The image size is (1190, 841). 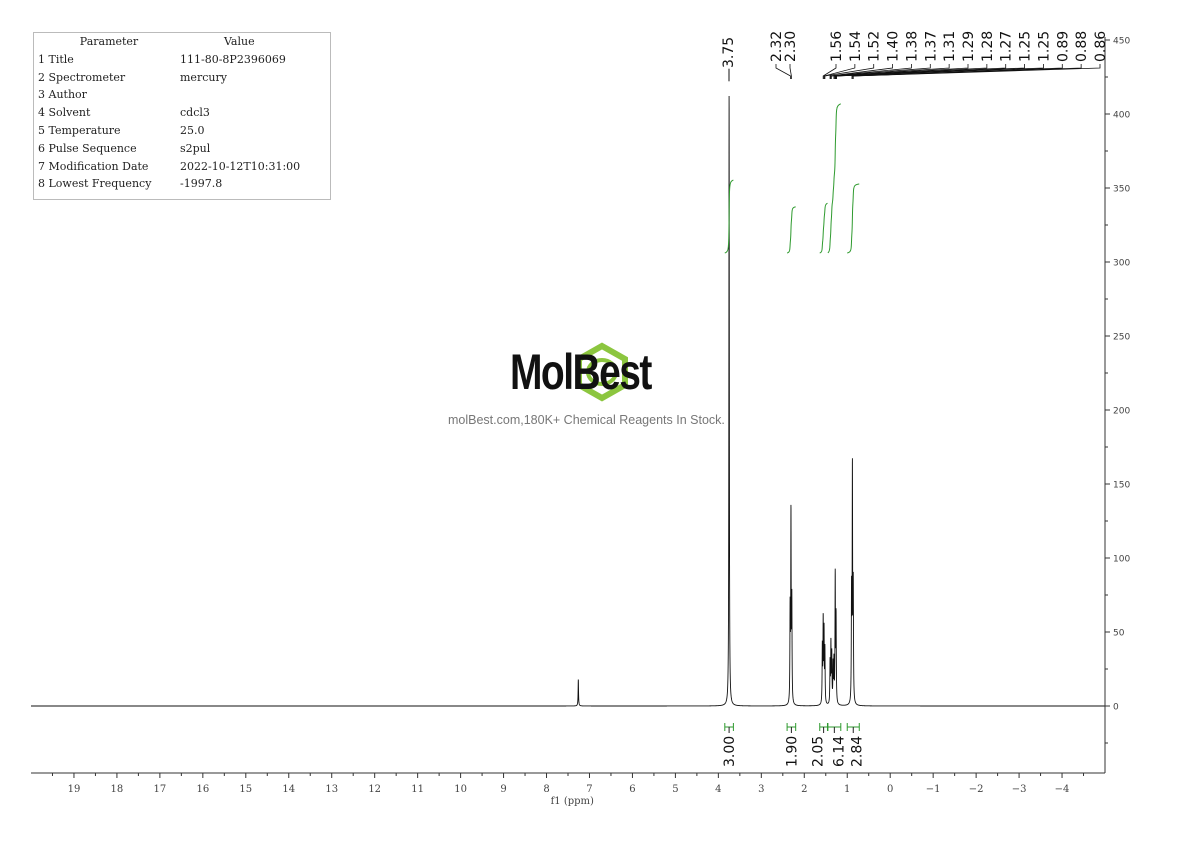 What do you see at coordinates (1121, 264) in the screenshot?
I see `y-tick-label: 300` at bounding box center [1121, 264].